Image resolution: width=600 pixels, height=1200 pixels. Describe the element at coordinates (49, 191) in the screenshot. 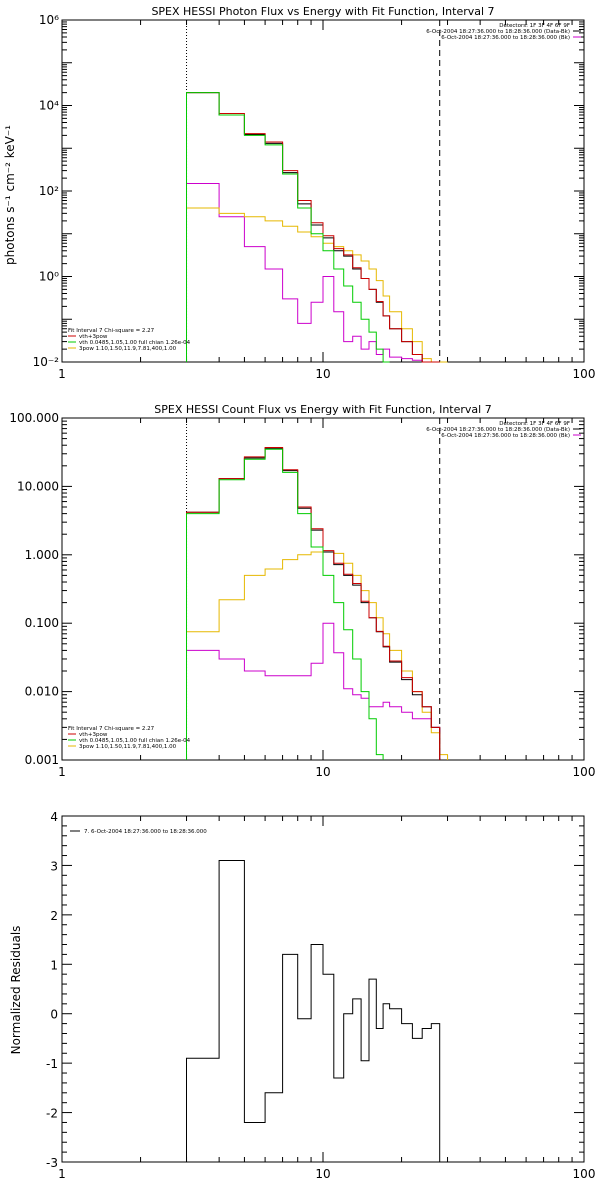

I see `y-tick-label: 10²` at that location.